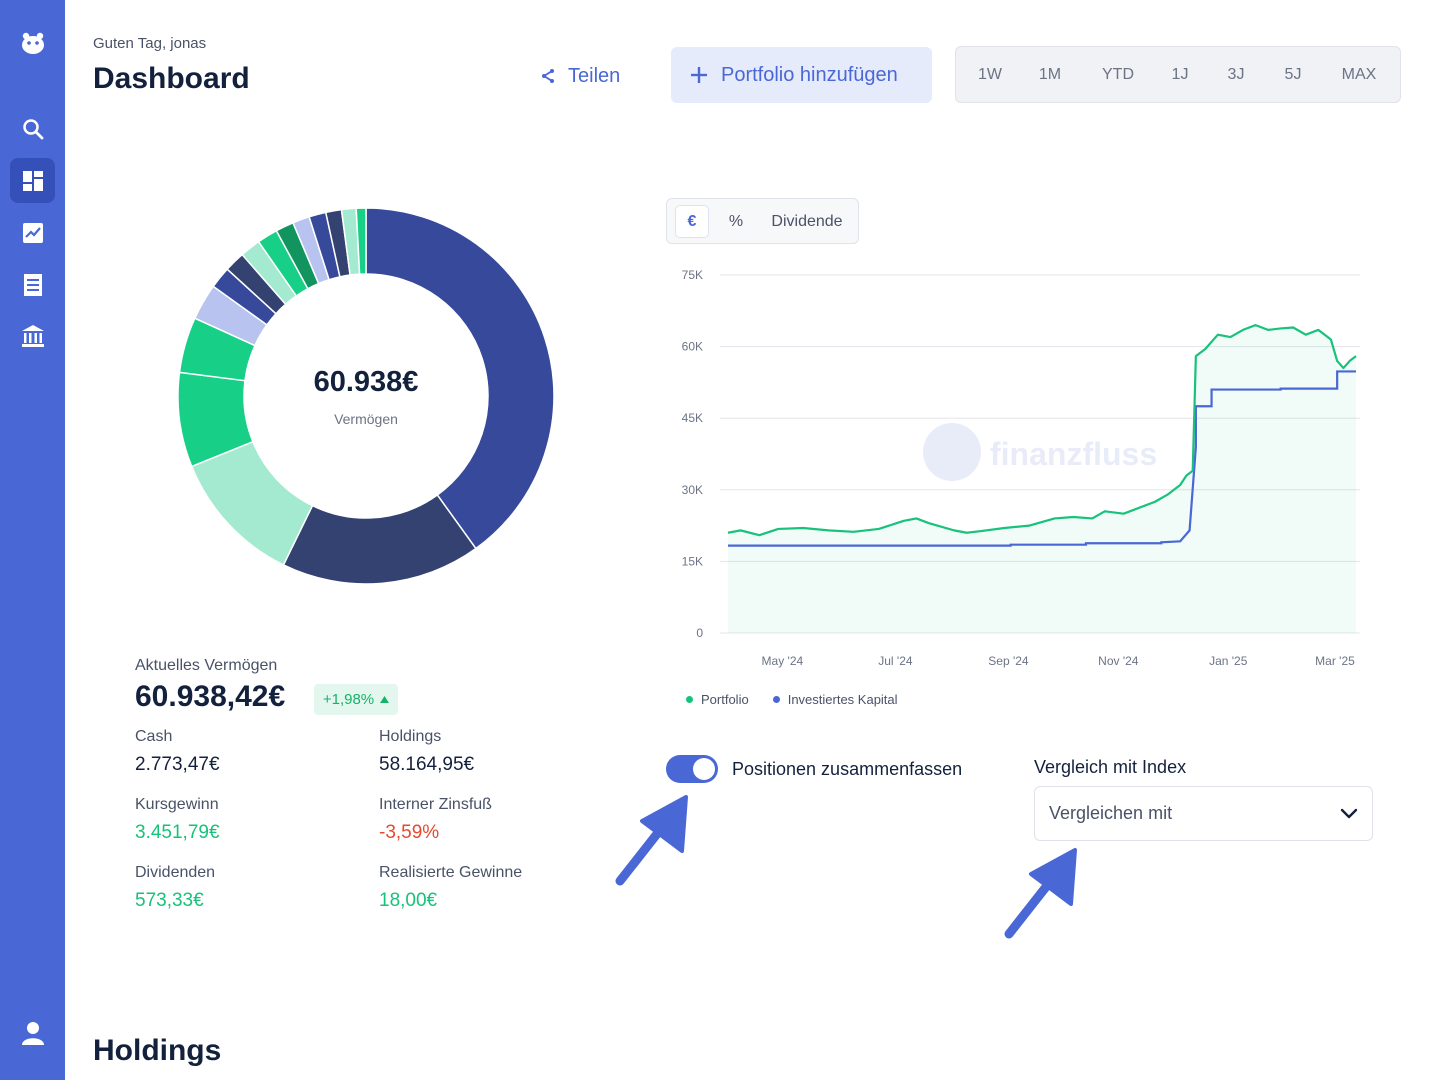 This screenshot has width=1429, height=1080. I want to click on donut-center-value: 60.938€, so click(366, 382).